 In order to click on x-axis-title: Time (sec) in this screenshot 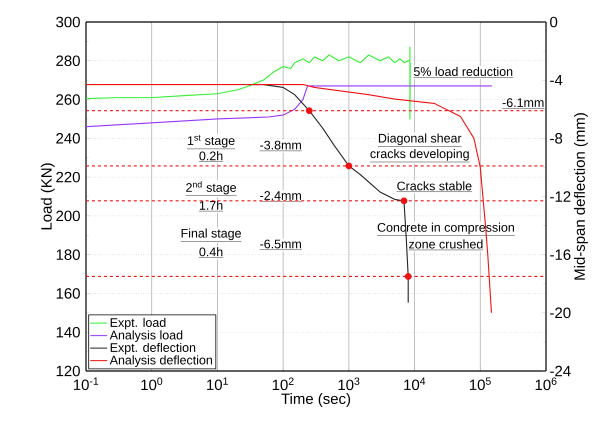, I will do `click(315, 400)`.